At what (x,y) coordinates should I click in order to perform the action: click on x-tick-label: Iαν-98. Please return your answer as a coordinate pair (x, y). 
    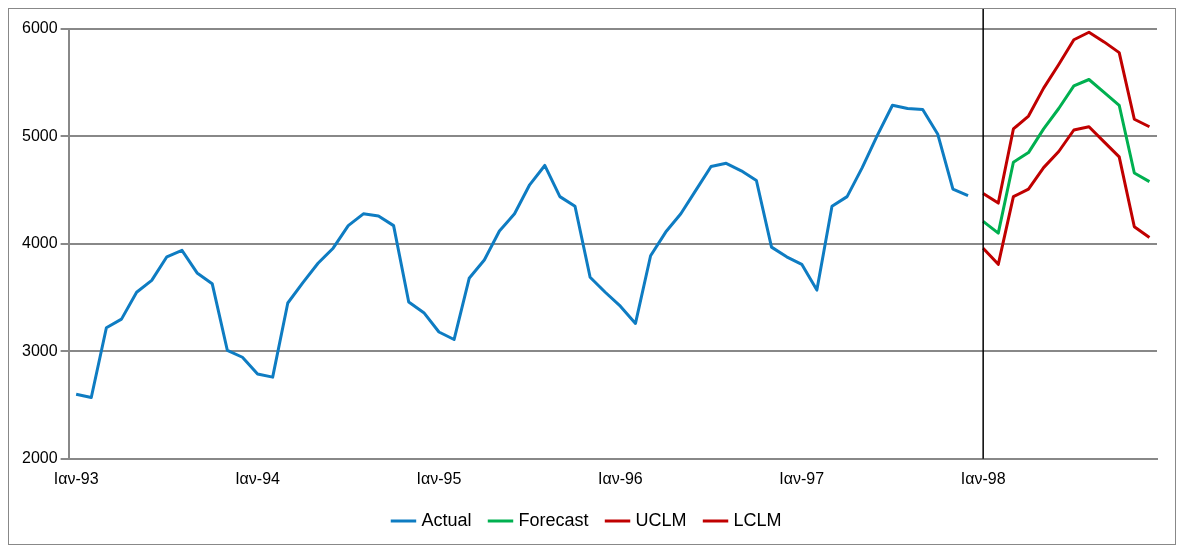
    Looking at the image, I should click on (983, 478).